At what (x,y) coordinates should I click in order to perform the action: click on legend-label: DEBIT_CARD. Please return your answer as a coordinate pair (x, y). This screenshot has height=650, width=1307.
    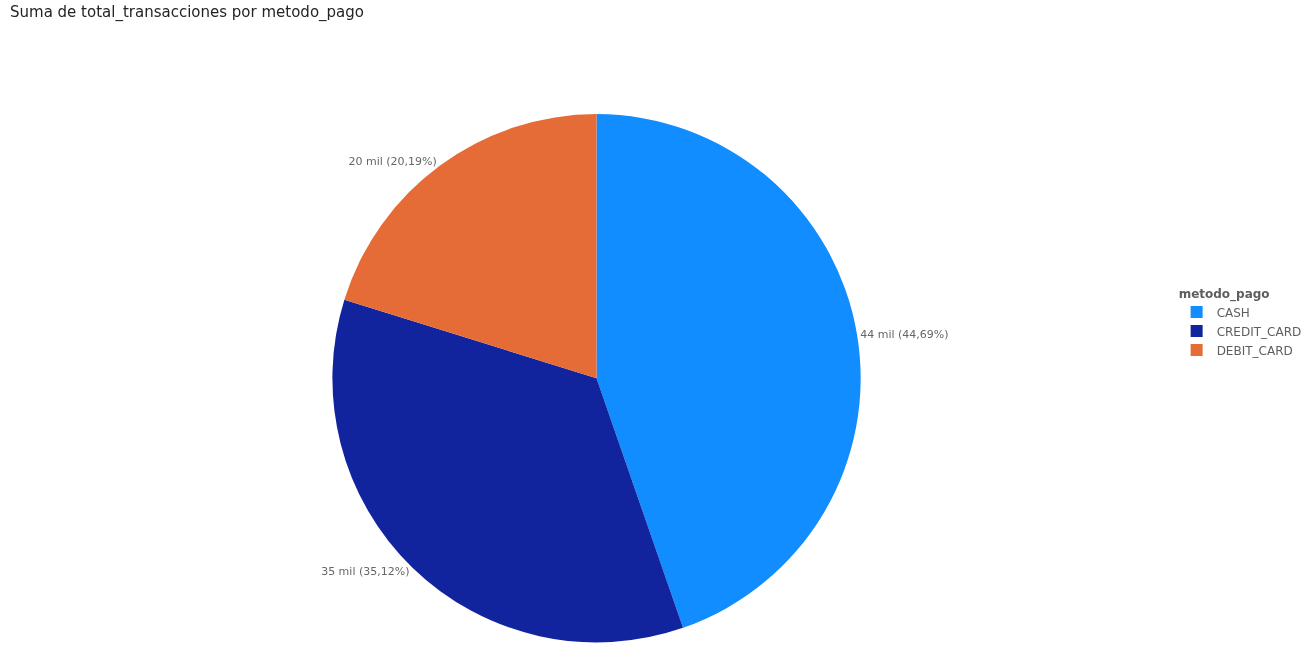
    Looking at the image, I should click on (1254, 350).